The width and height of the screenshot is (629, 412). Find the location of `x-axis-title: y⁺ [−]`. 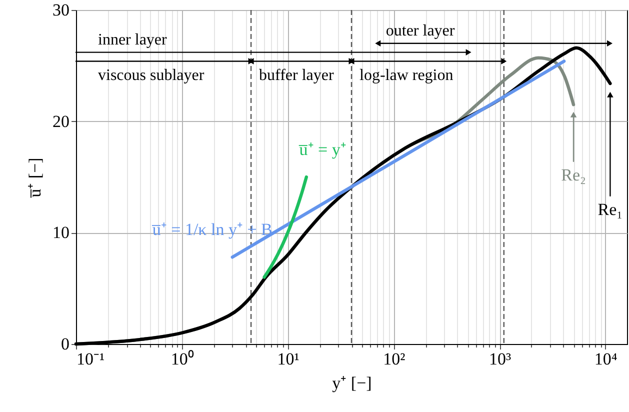

x-axis-title: y⁺ [−] is located at coordinates (352, 383).